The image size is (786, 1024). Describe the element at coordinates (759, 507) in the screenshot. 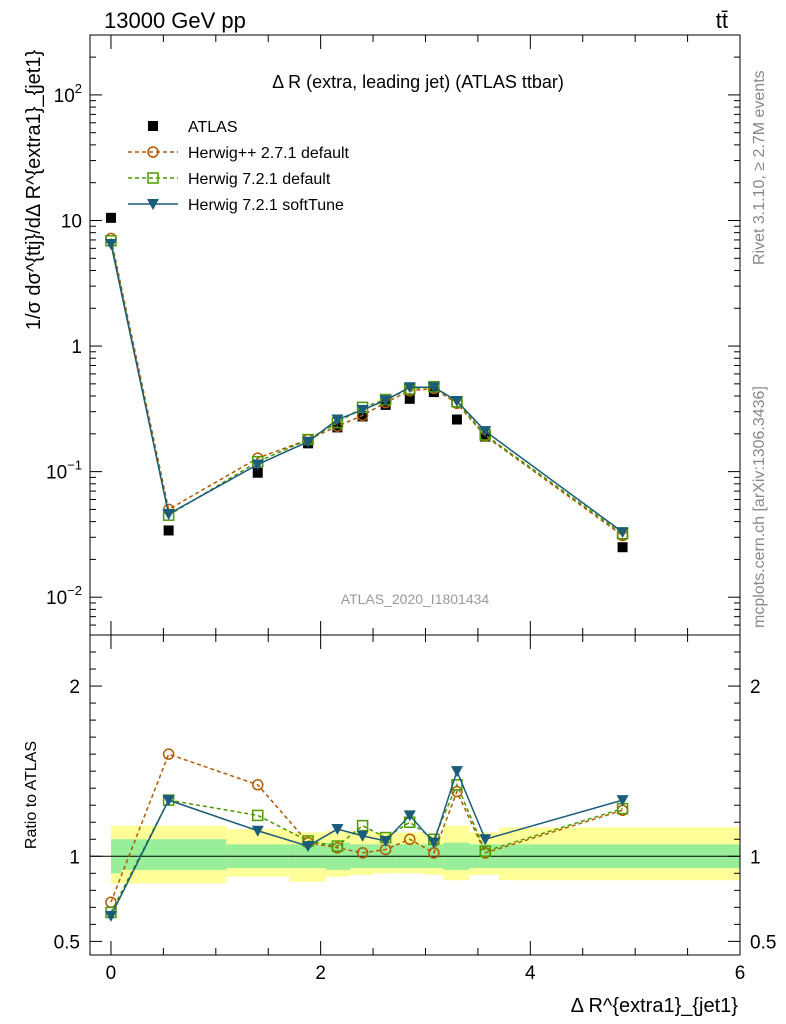

I see `mcplots-reference-label: mcplots.cern.ch [arXiv:1306.3436]` at that location.